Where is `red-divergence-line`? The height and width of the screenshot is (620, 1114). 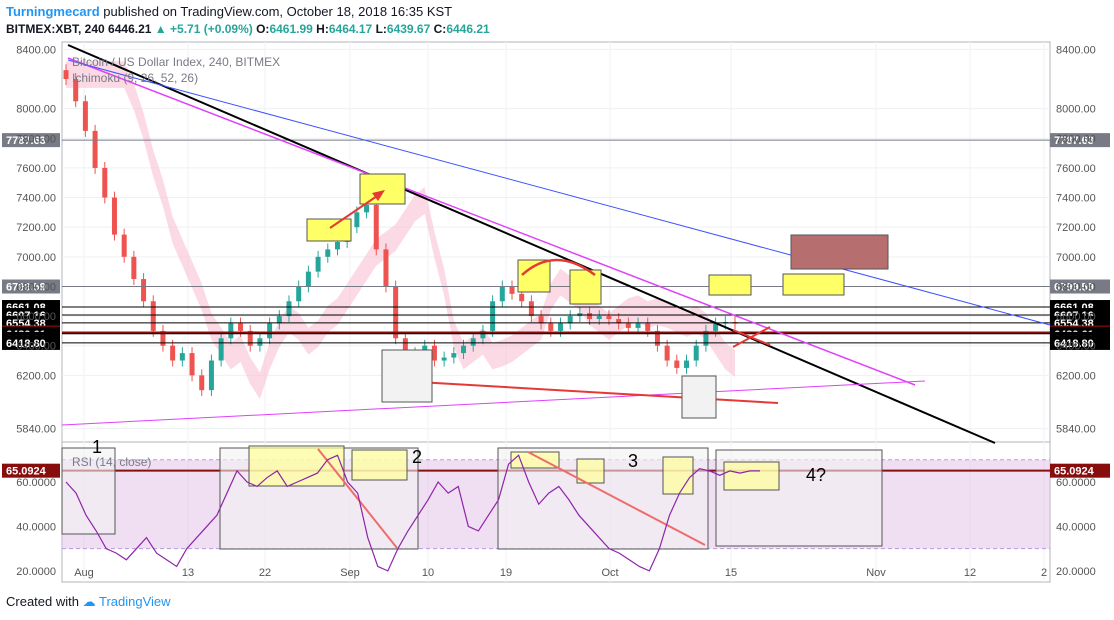 red-divergence-line is located at coordinates (598, 392).